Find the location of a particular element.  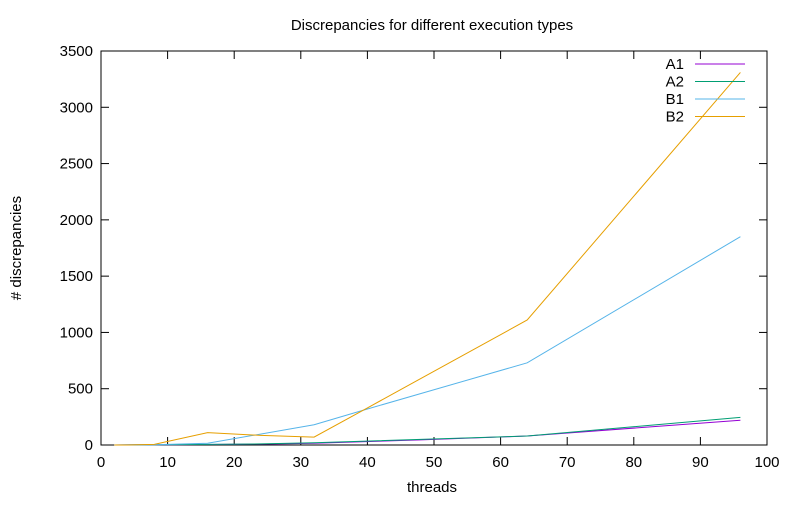

x-tick-label: 30 is located at coordinates (300, 462).